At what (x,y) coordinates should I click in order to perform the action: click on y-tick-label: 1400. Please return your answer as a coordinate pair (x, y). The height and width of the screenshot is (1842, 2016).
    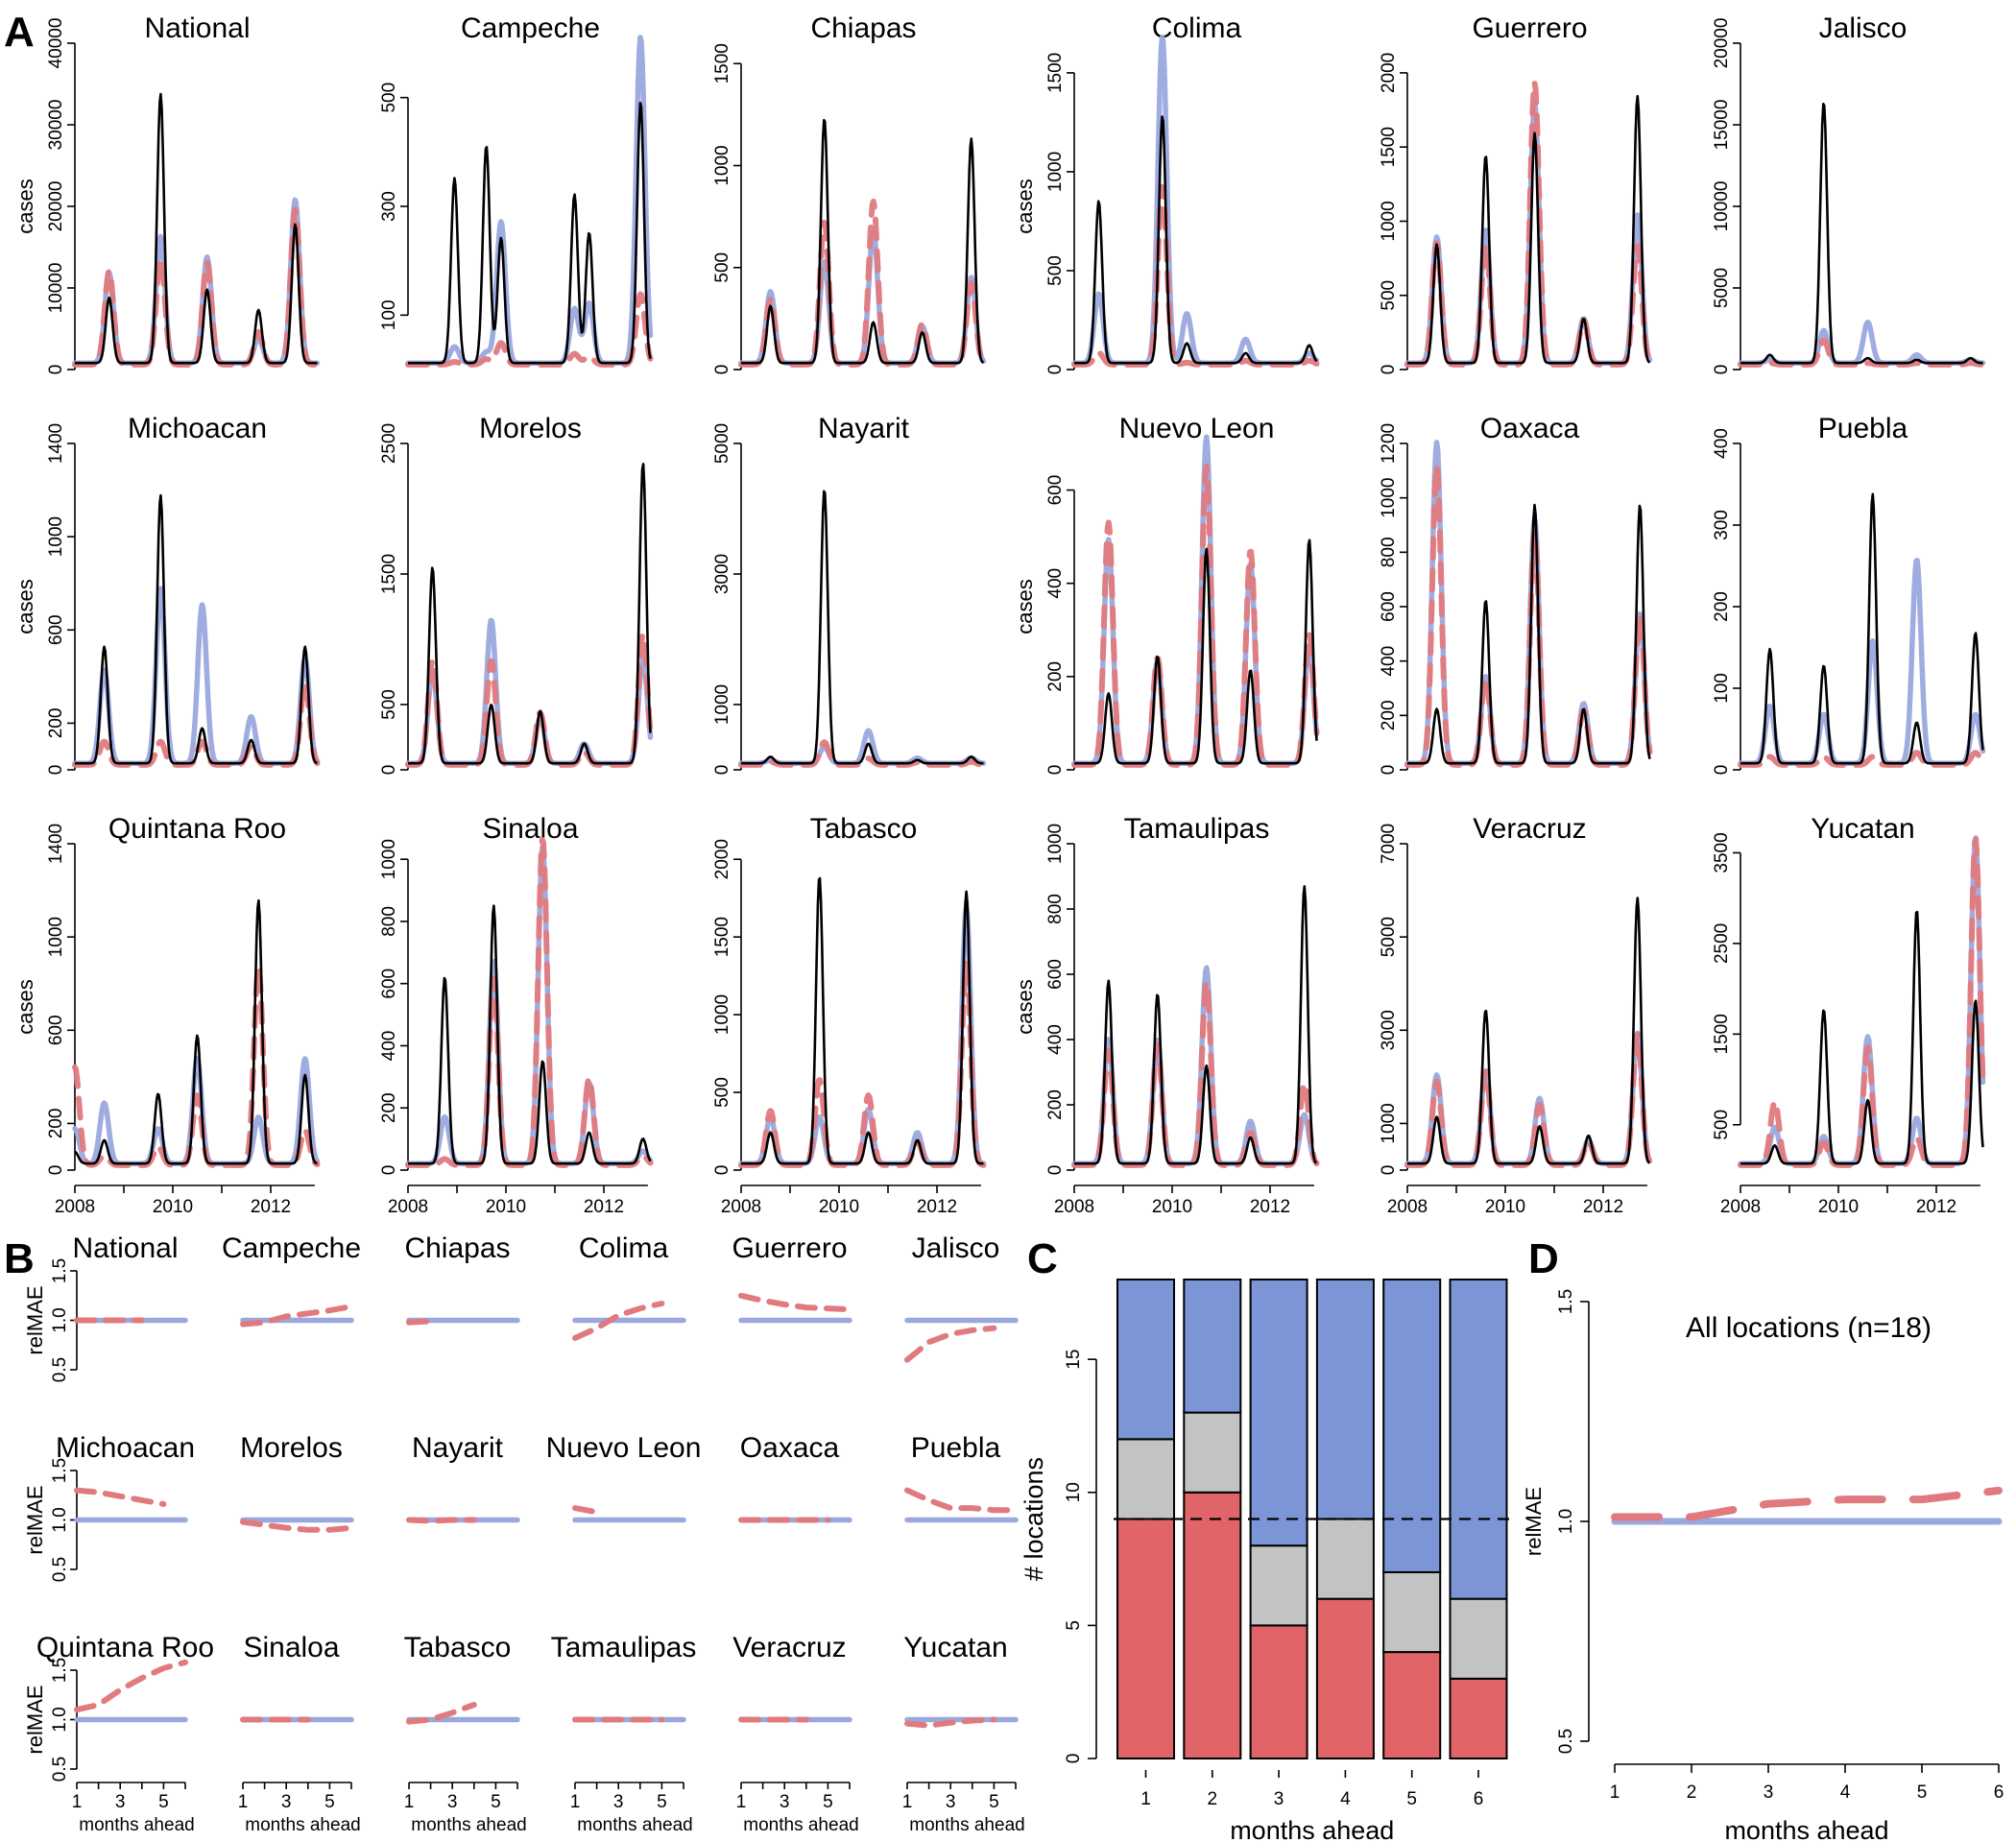
    Looking at the image, I should click on (56, 844).